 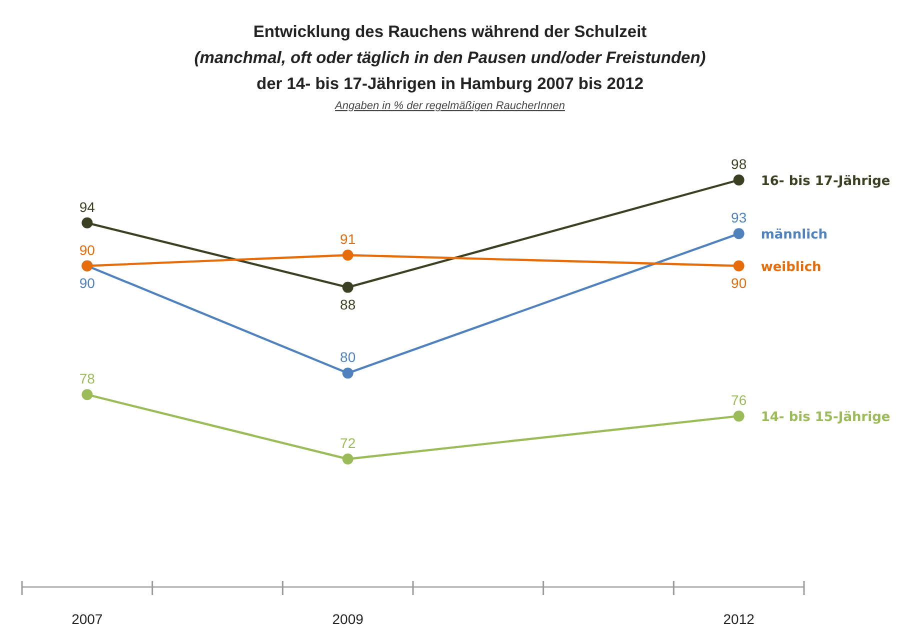 What do you see at coordinates (825, 181) in the screenshot?
I see `series-label: 16- bis 17-Jährige` at bounding box center [825, 181].